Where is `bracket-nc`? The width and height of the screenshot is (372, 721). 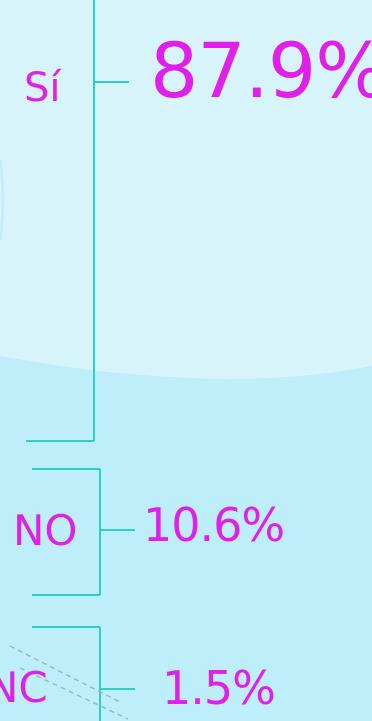
bracket-nc is located at coordinates (83, 673).